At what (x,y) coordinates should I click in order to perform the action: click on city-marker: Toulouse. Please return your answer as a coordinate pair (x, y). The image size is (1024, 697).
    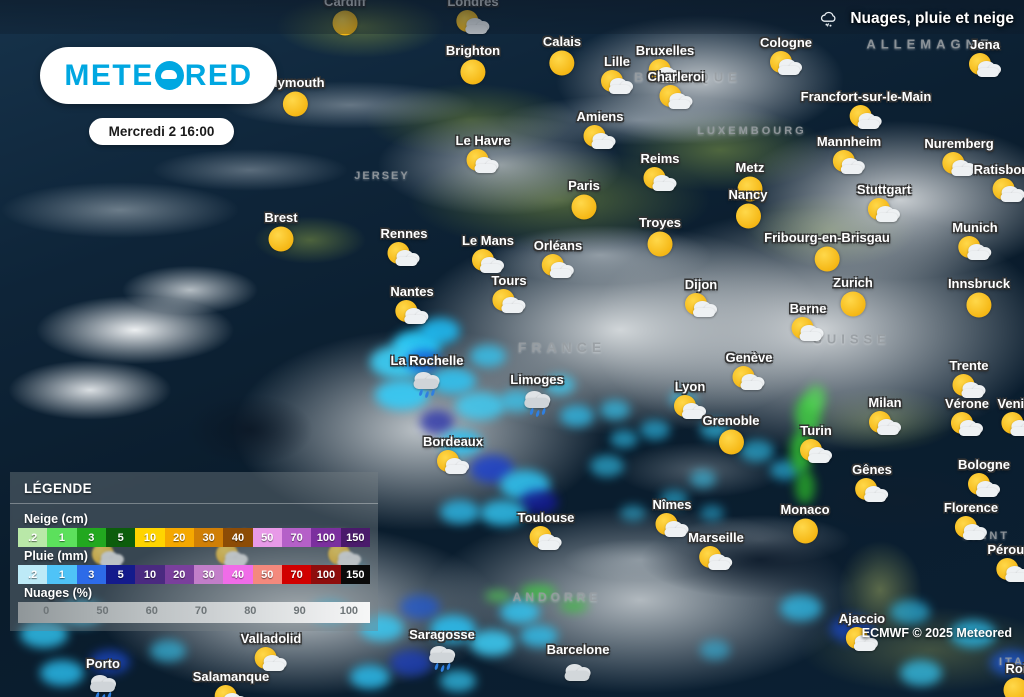
    Looking at the image, I should click on (546, 531).